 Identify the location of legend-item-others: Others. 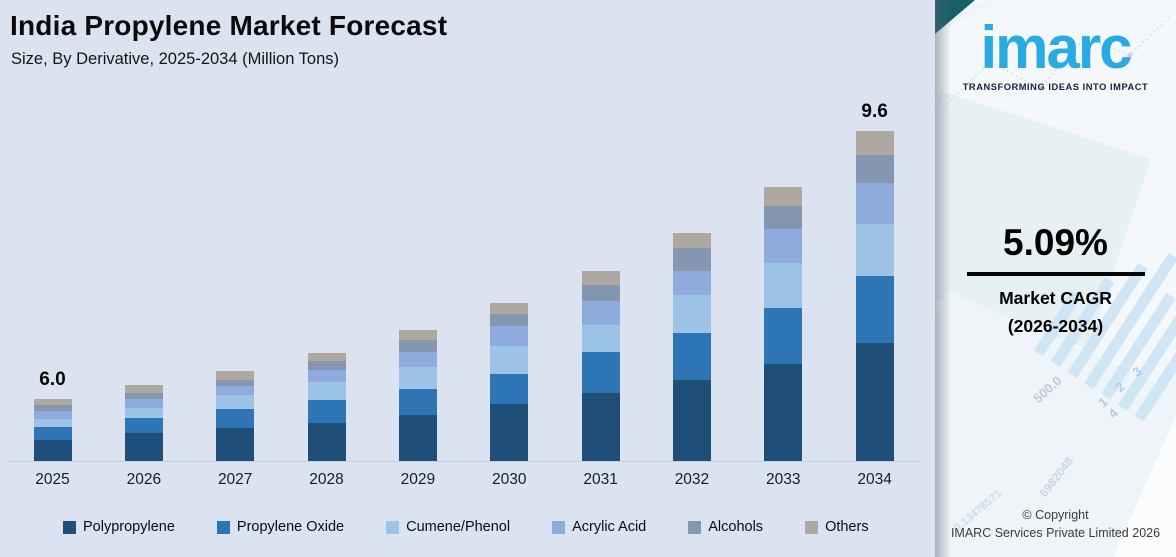
(837, 527).